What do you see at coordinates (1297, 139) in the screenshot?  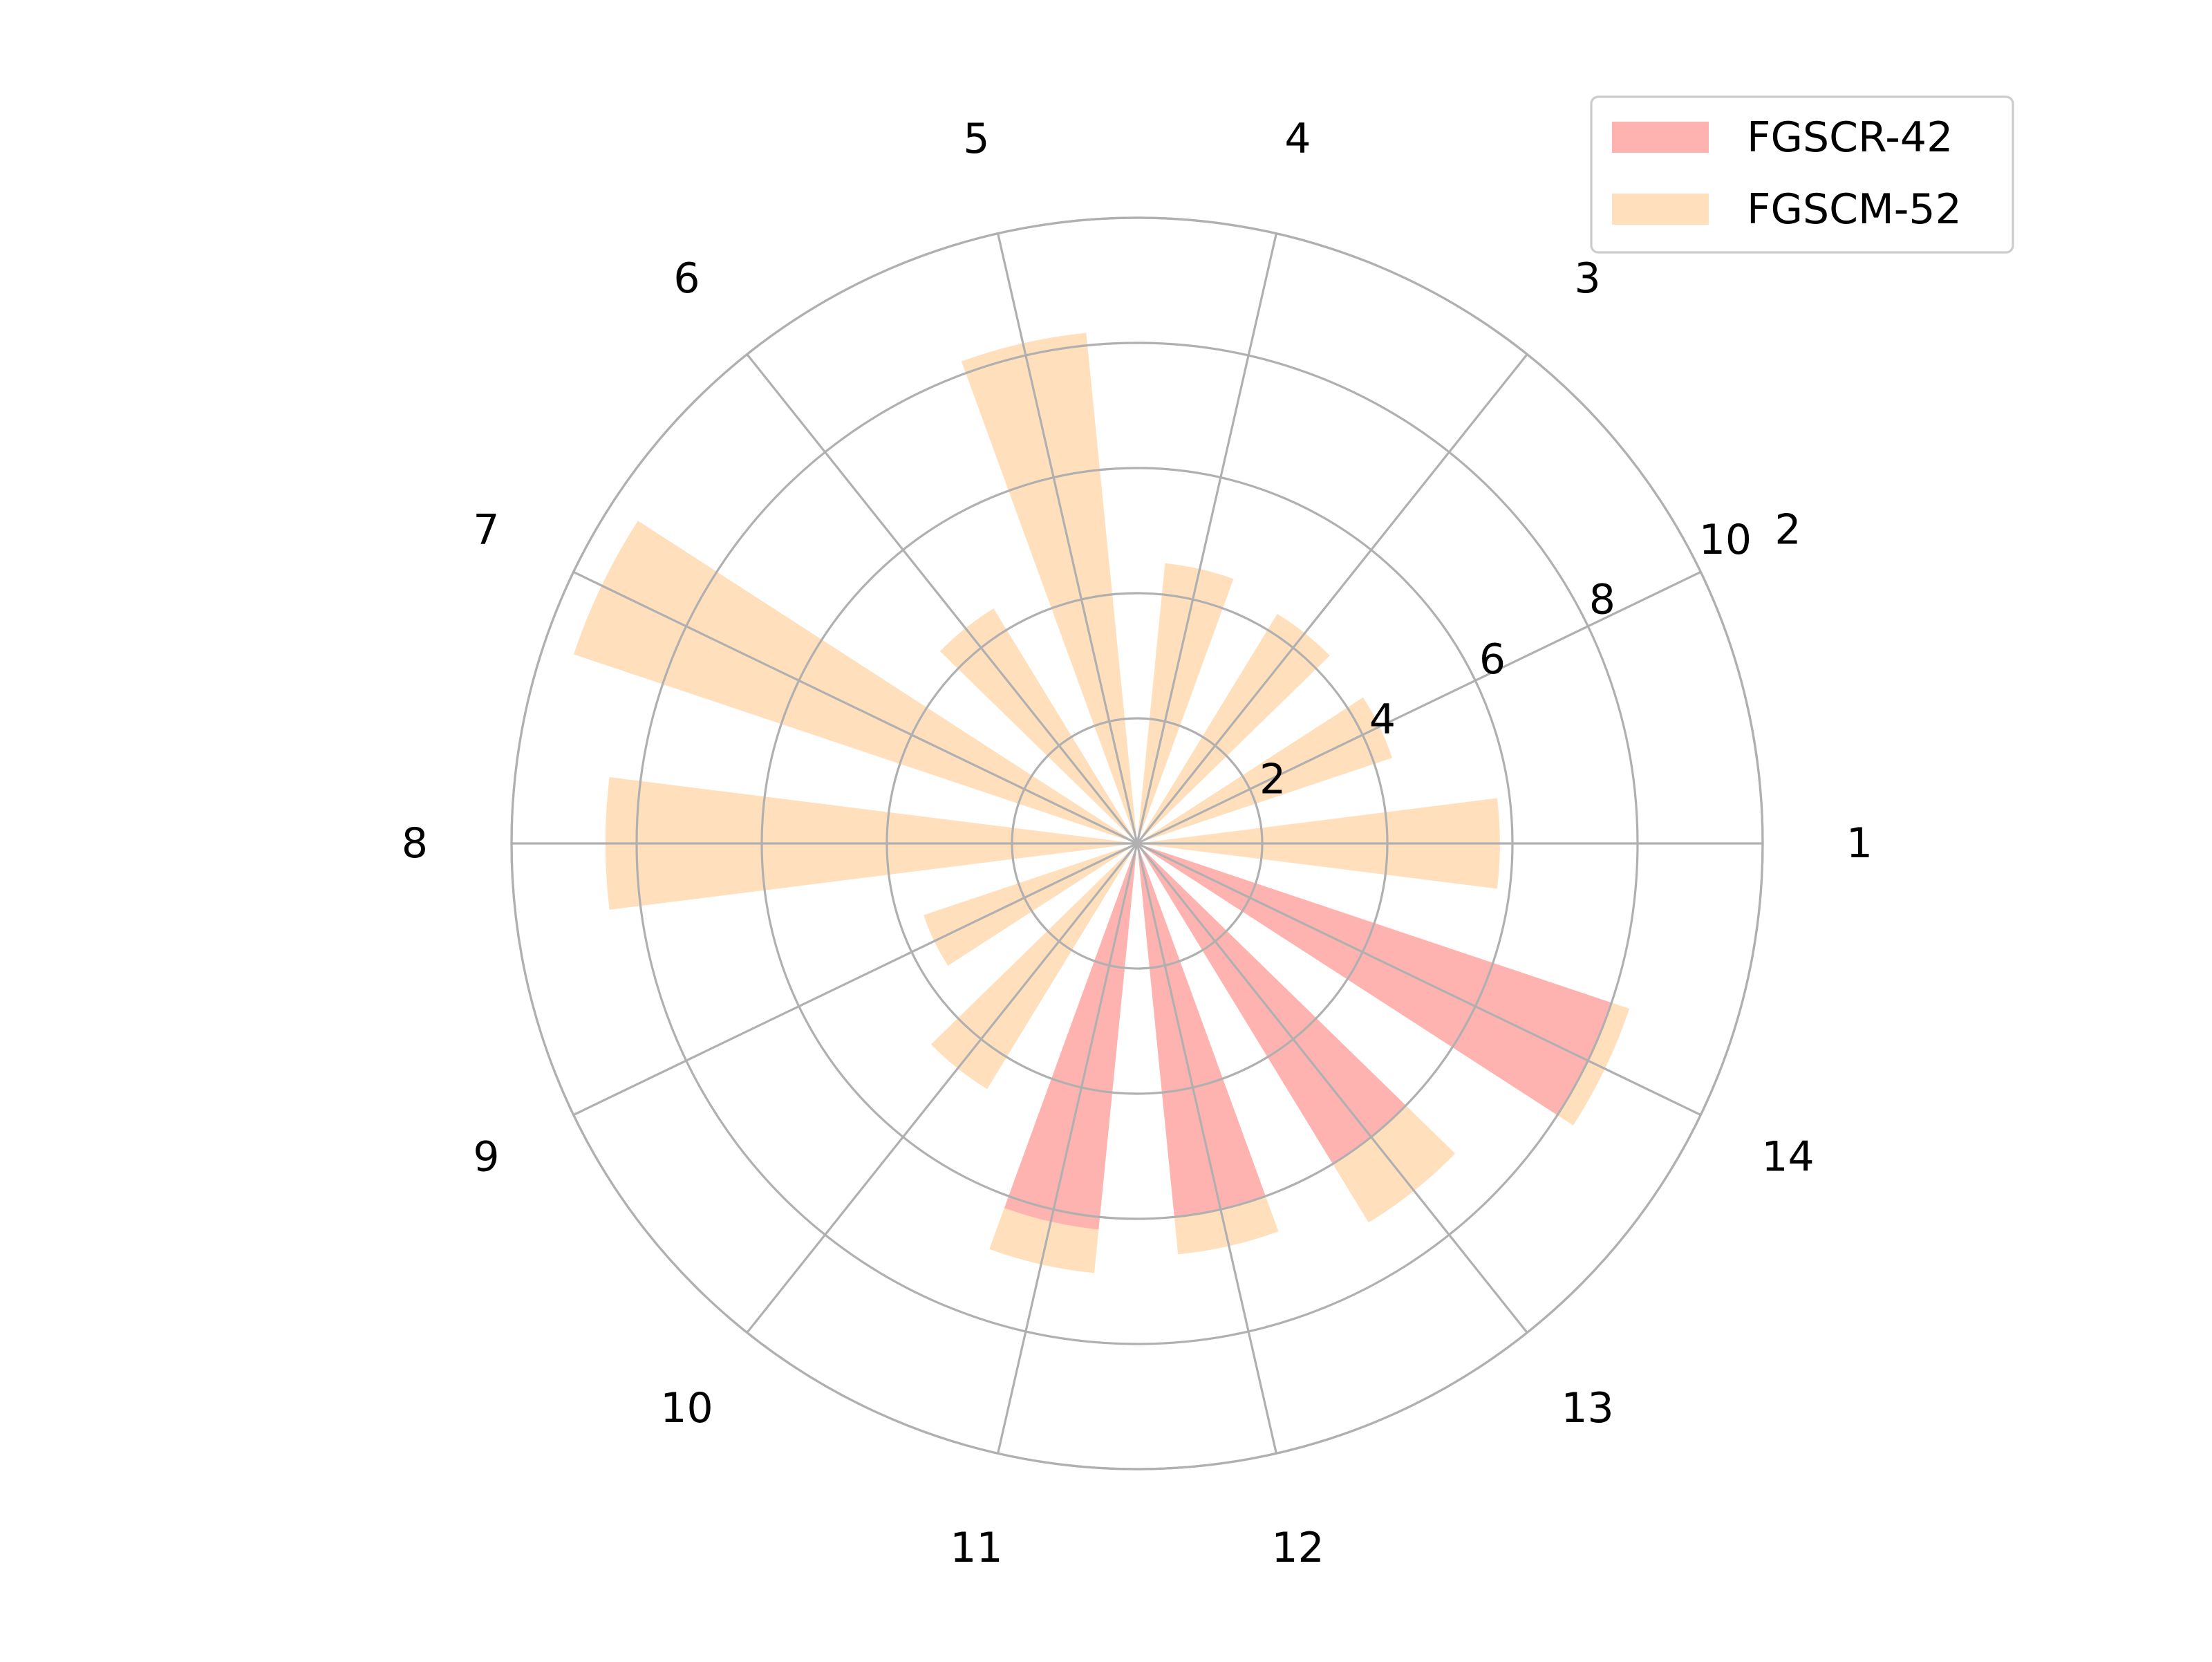 I see `angular-tick-label-4: 4` at bounding box center [1297, 139].